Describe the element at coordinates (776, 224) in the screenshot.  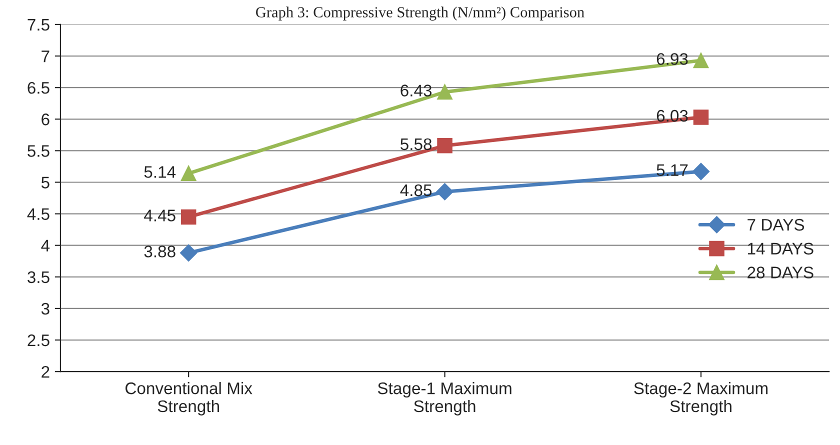
I see `legend-label: 7 DAYS` at that location.